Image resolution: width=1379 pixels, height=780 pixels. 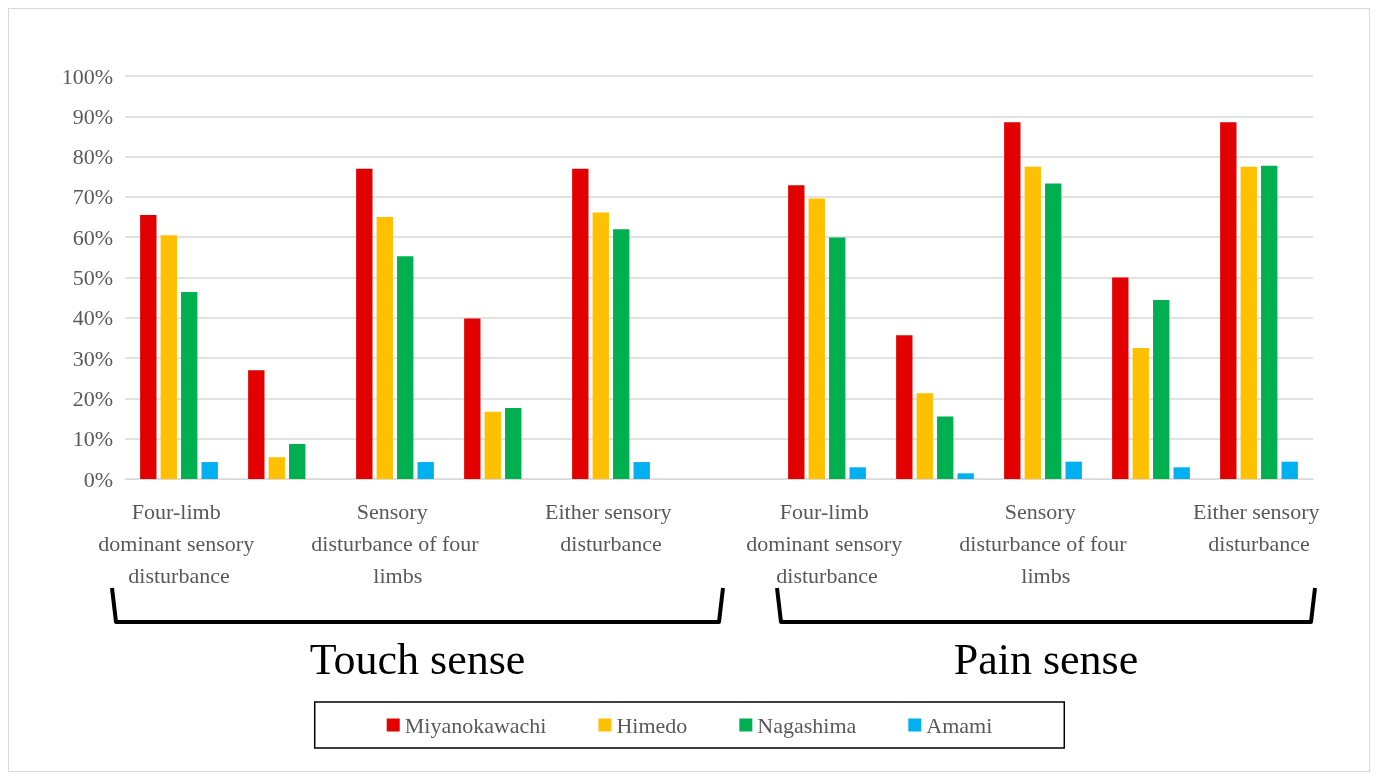 I want to click on y-tick-label: 60%, so click(x=92, y=237).